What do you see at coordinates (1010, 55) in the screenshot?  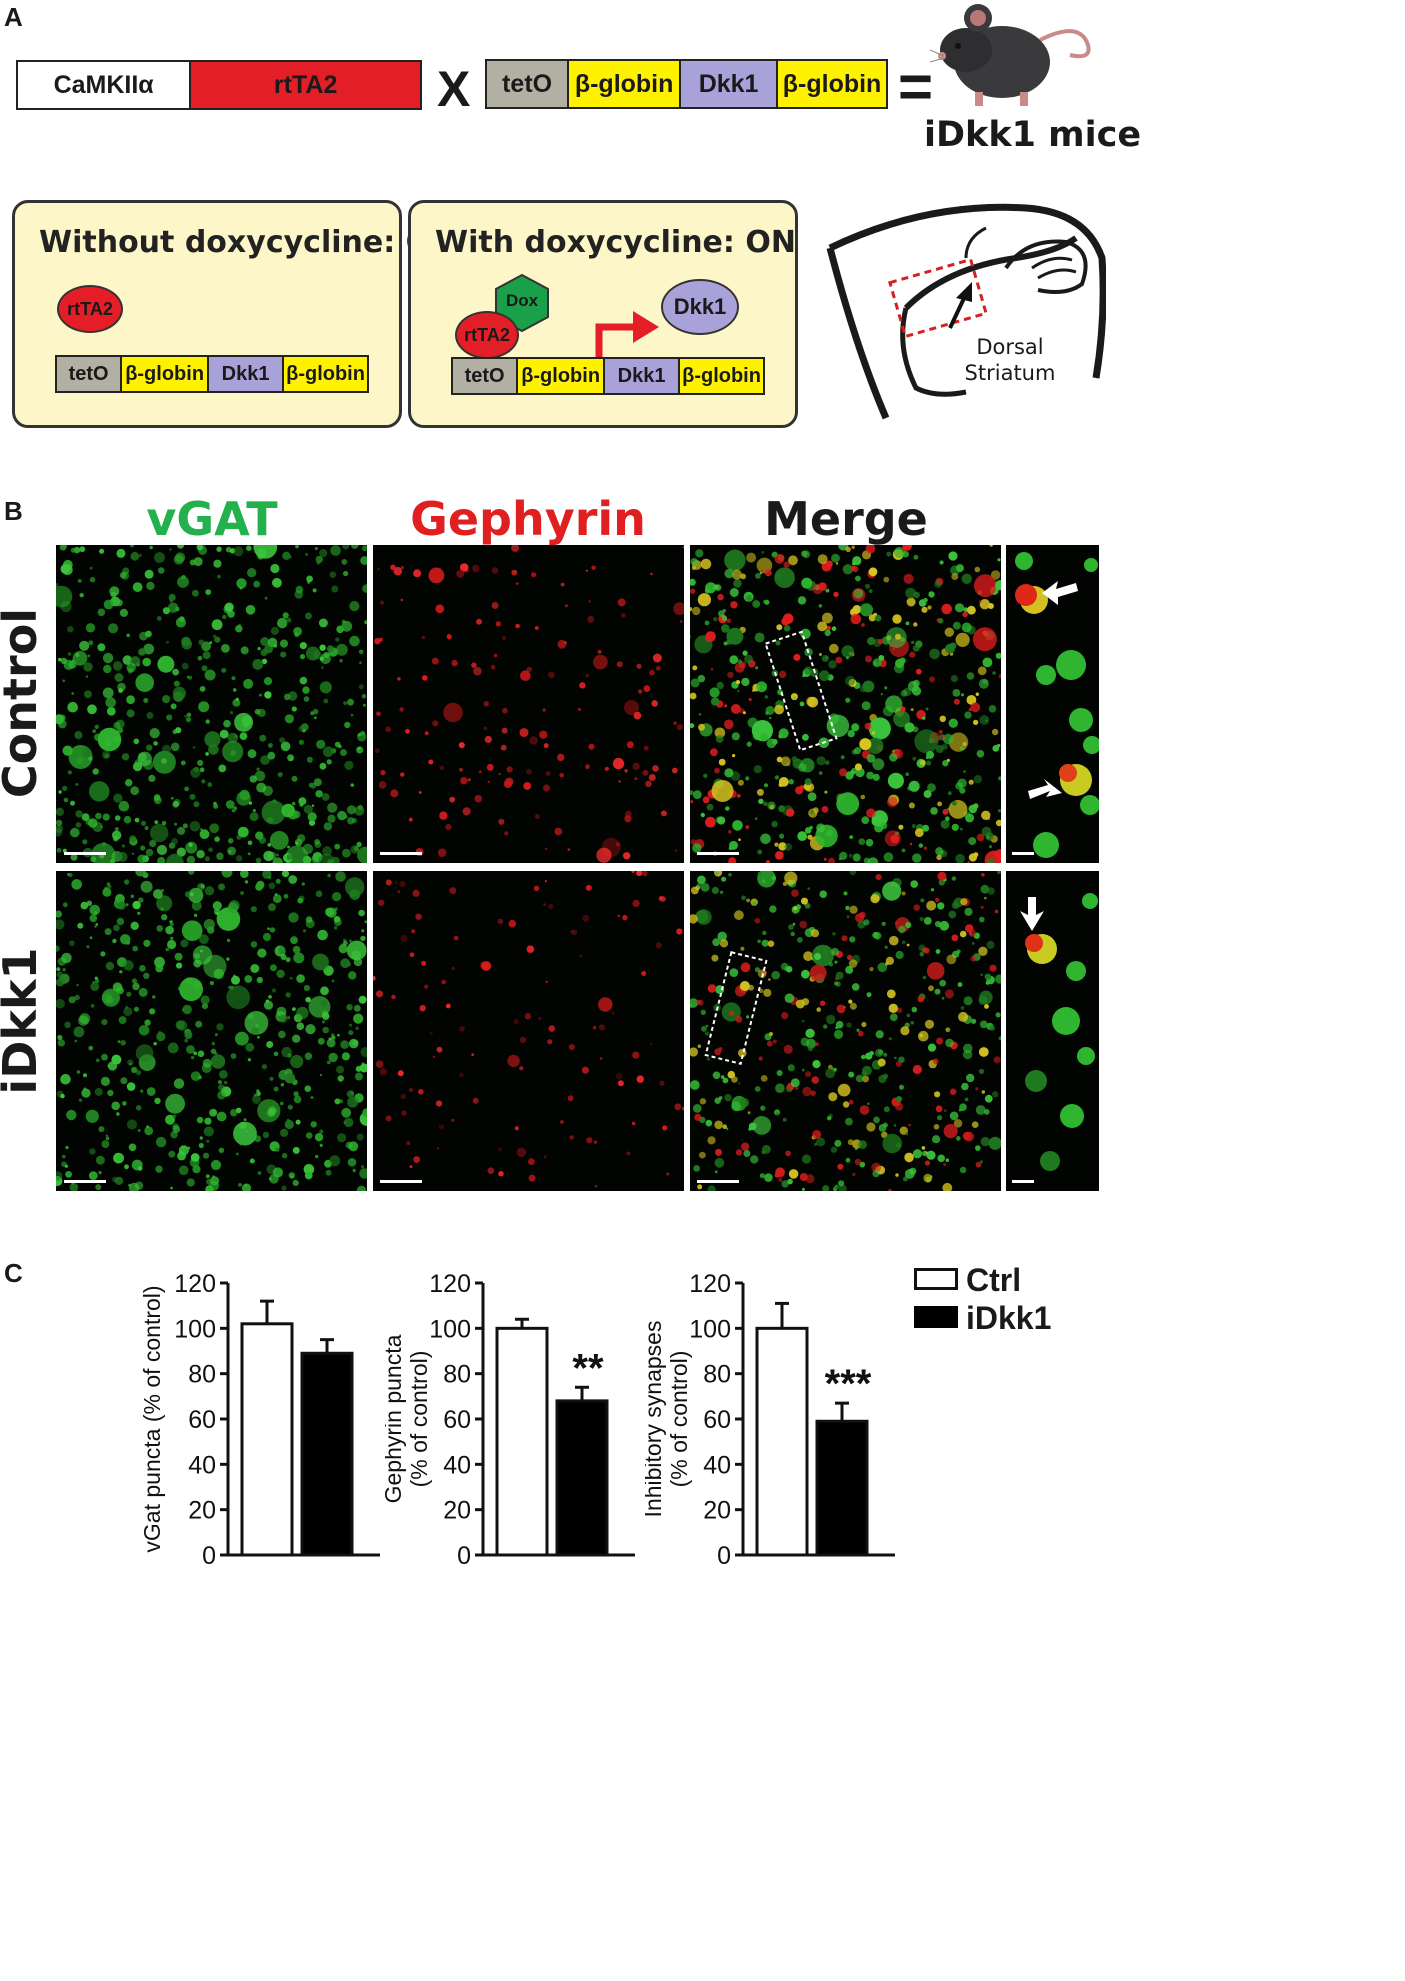 I see `mouse-illustration` at bounding box center [1010, 55].